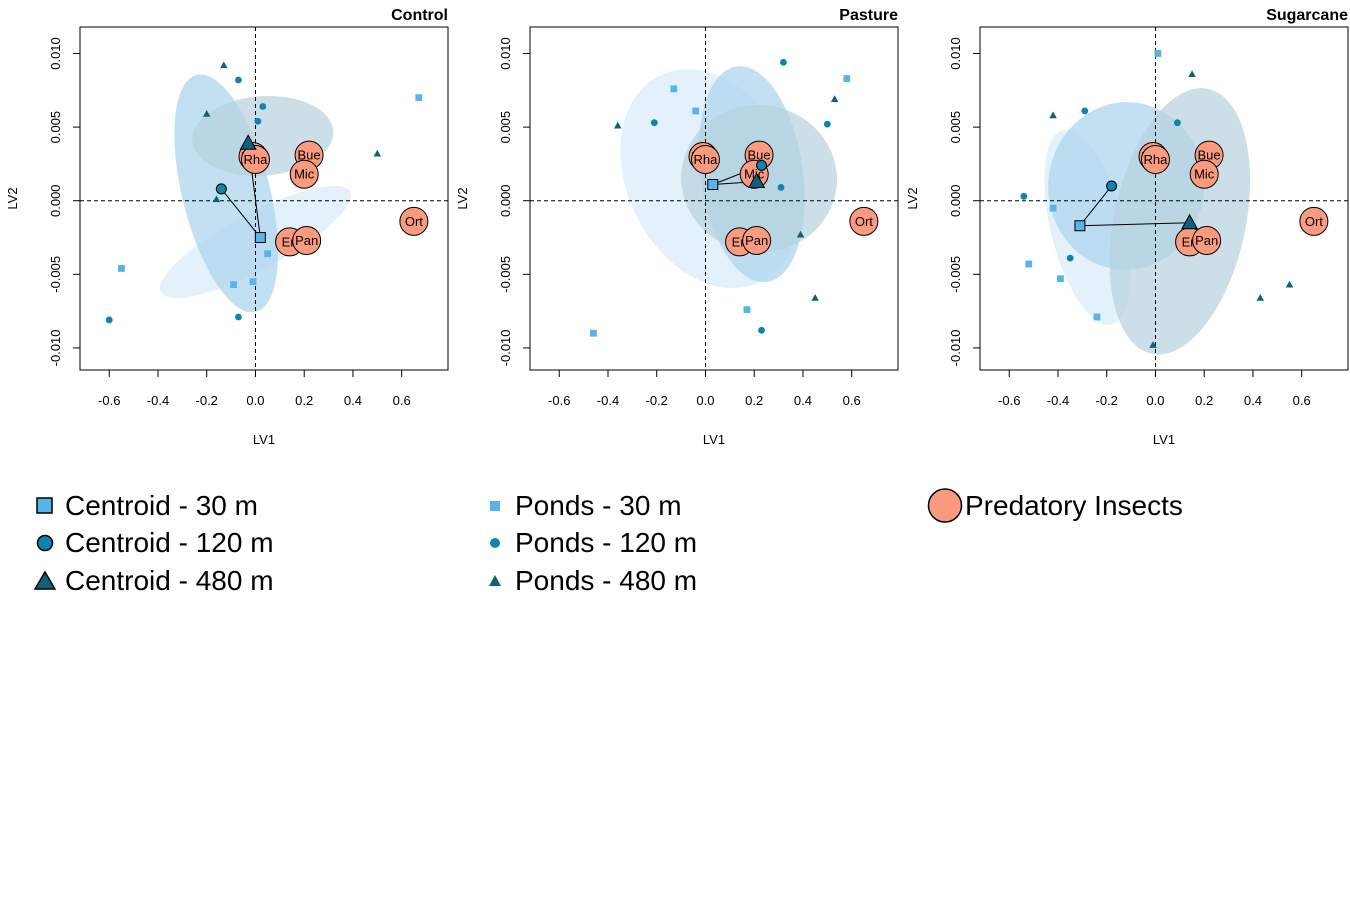  Describe the element at coordinates (1074, 505) in the screenshot. I see `legend-label: Predatory Insects` at that location.